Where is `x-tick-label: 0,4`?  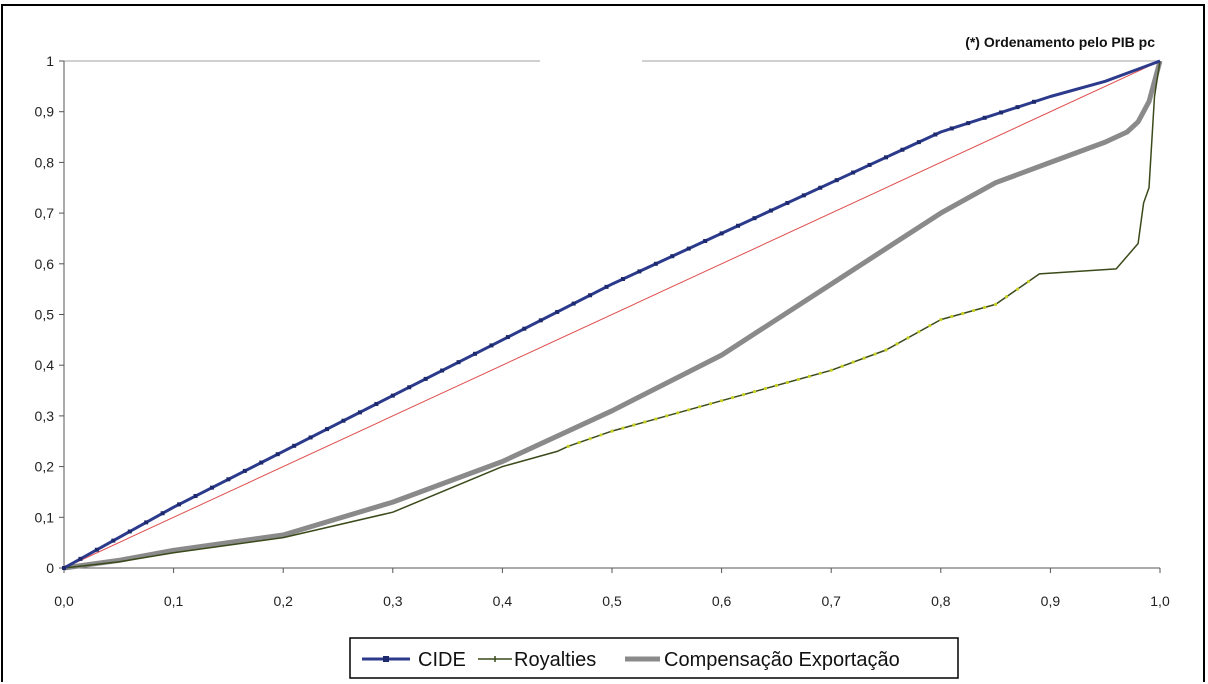
x-tick-label: 0,4 is located at coordinates (503, 601).